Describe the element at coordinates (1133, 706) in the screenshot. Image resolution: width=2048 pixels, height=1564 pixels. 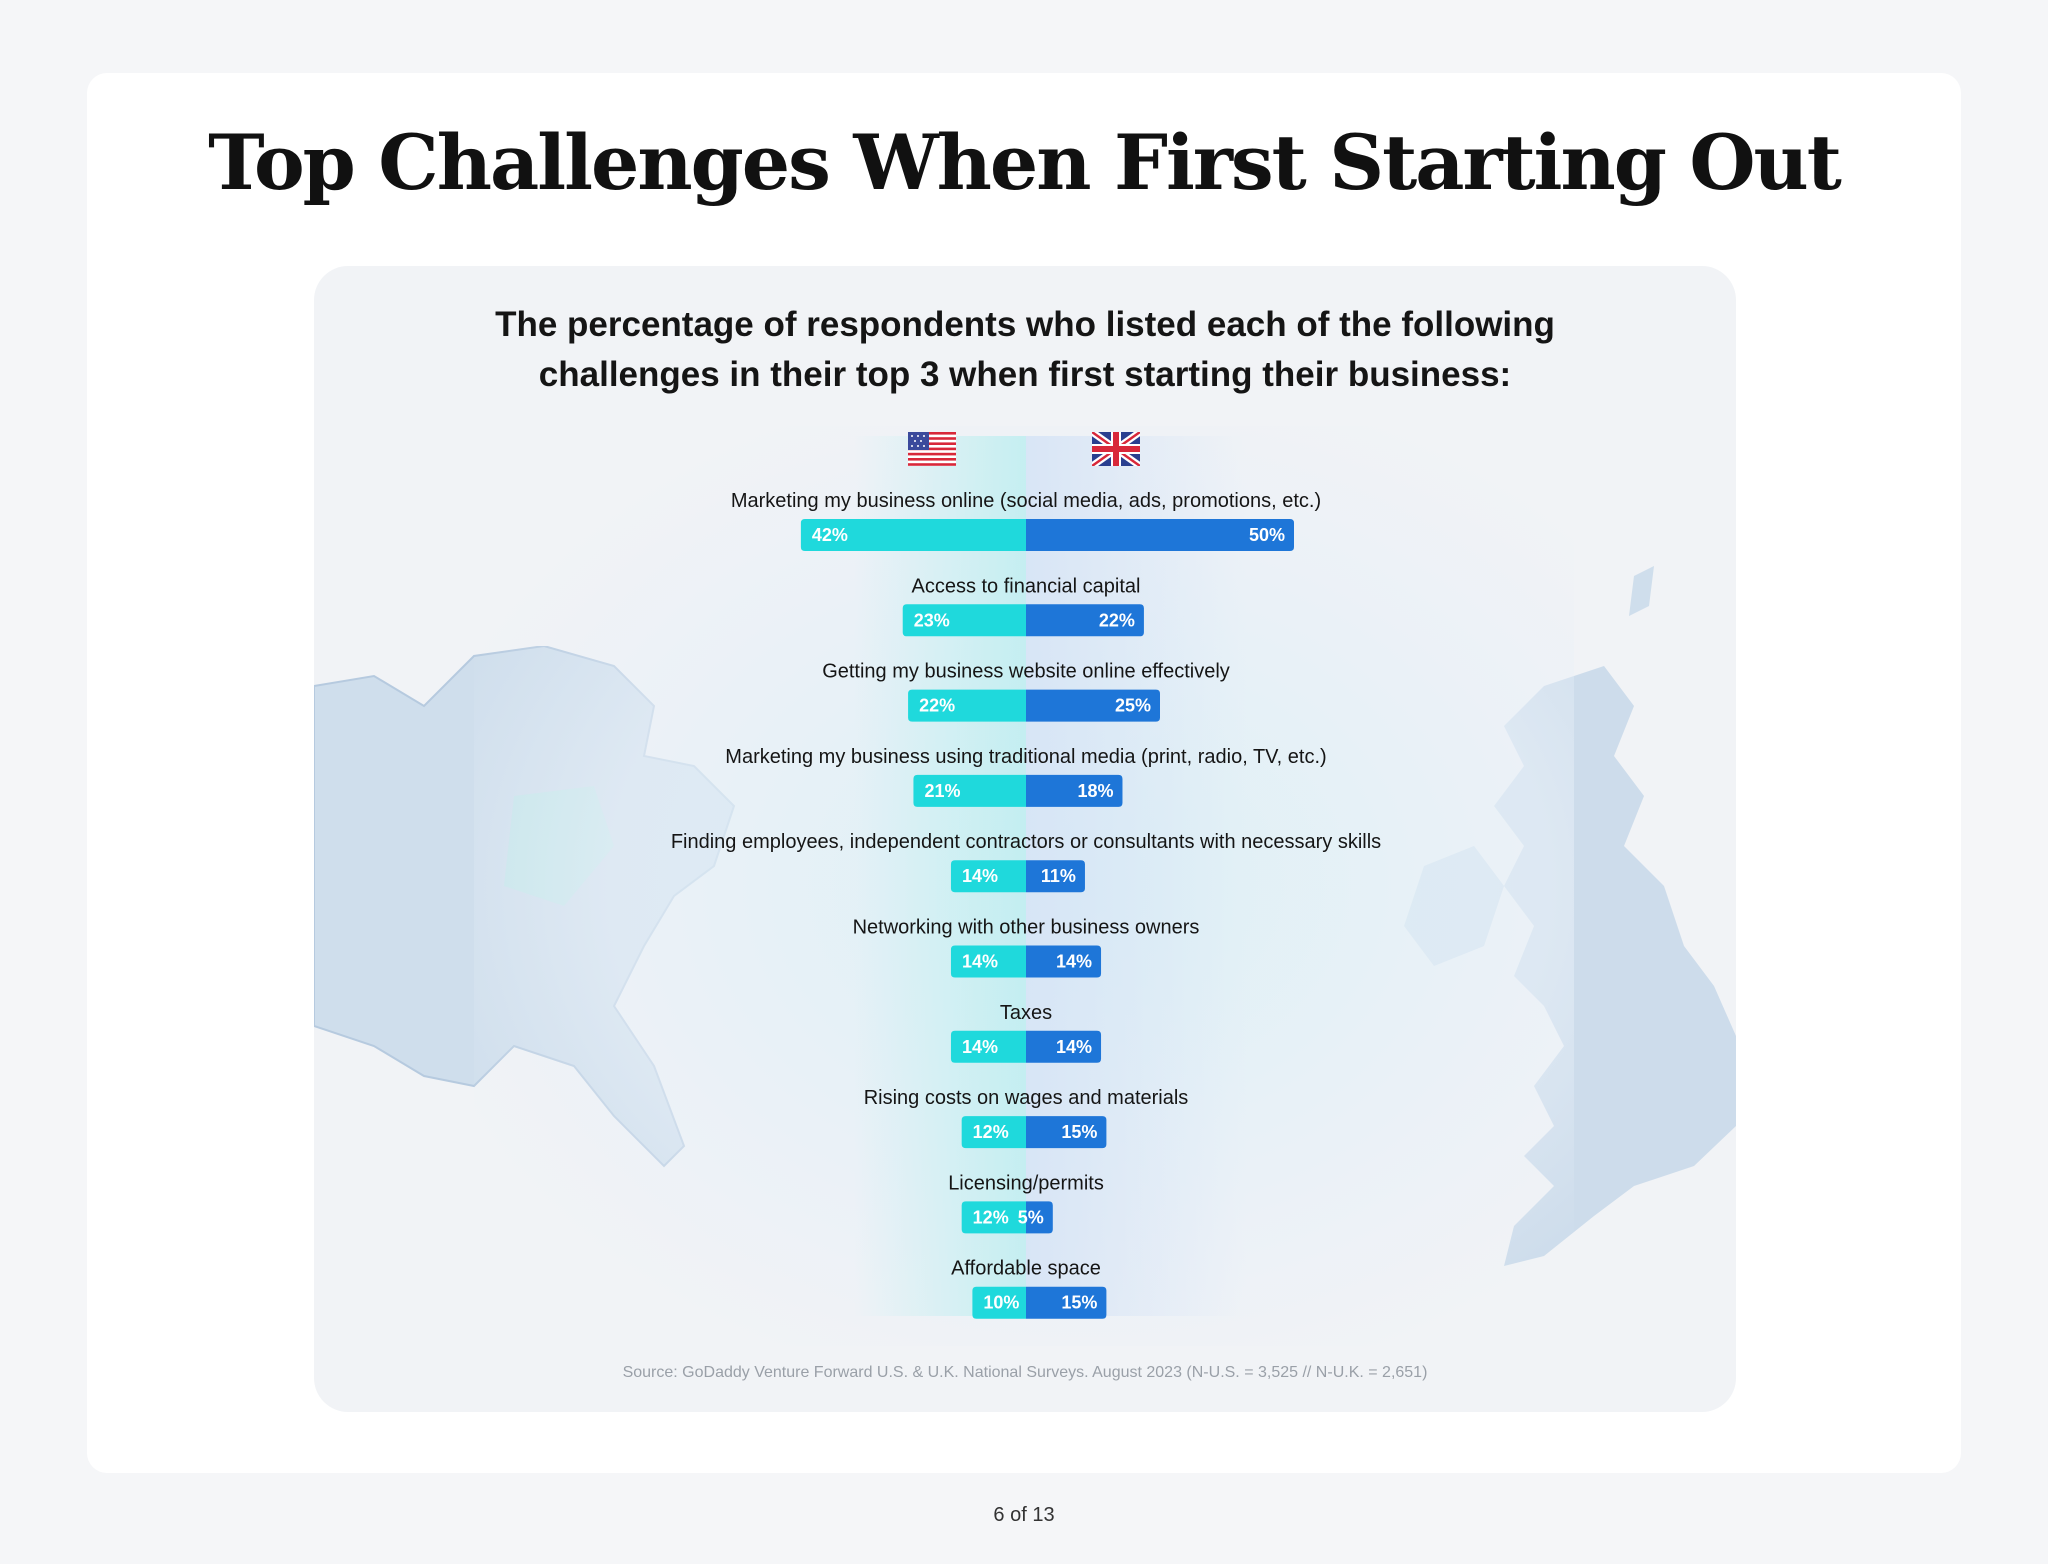
I see `uk-value-label: 25%` at that location.